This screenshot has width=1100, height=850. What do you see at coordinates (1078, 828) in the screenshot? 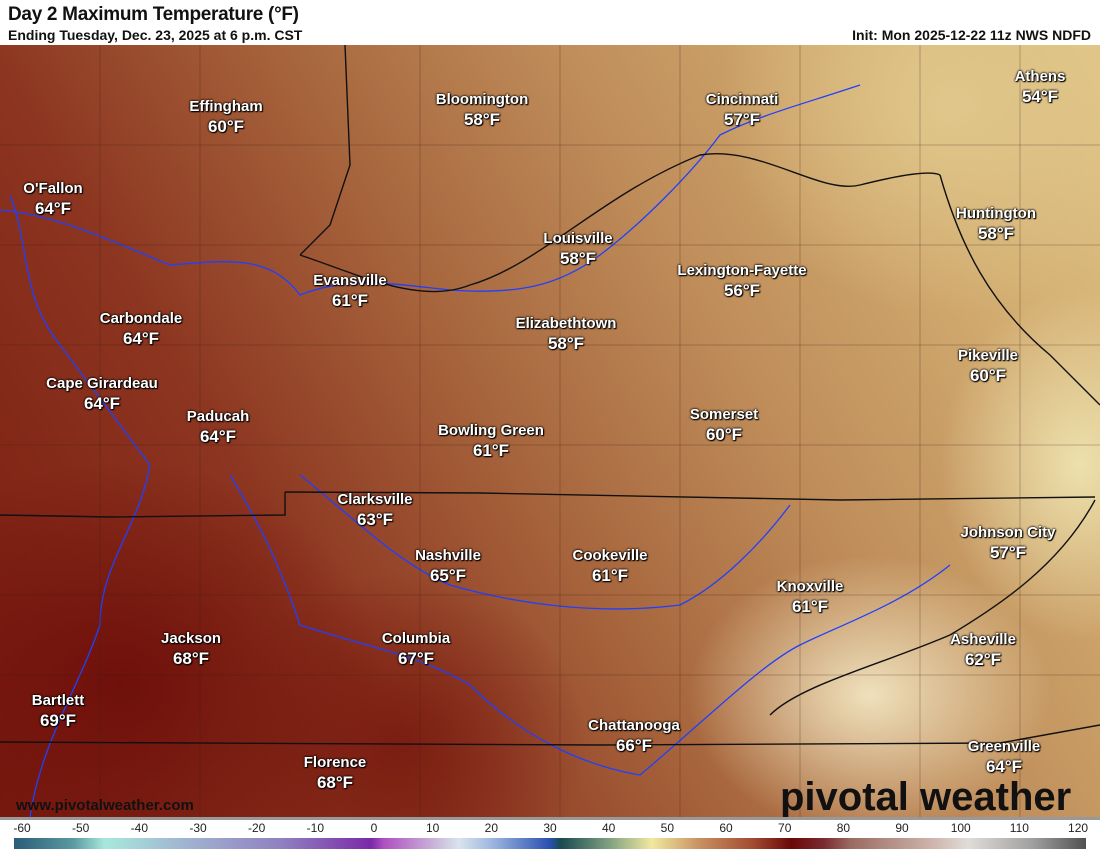
I see `colorbar-tick: 120` at bounding box center [1078, 828].